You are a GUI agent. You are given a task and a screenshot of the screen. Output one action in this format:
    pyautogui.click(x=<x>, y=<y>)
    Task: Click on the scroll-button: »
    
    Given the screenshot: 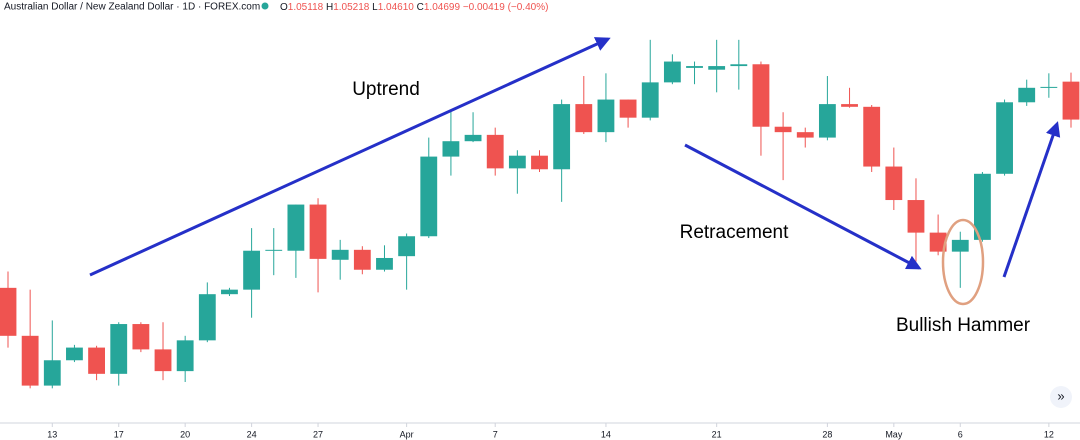 What is the action you would take?
    pyautogui.click(x=1061, y=397)
    